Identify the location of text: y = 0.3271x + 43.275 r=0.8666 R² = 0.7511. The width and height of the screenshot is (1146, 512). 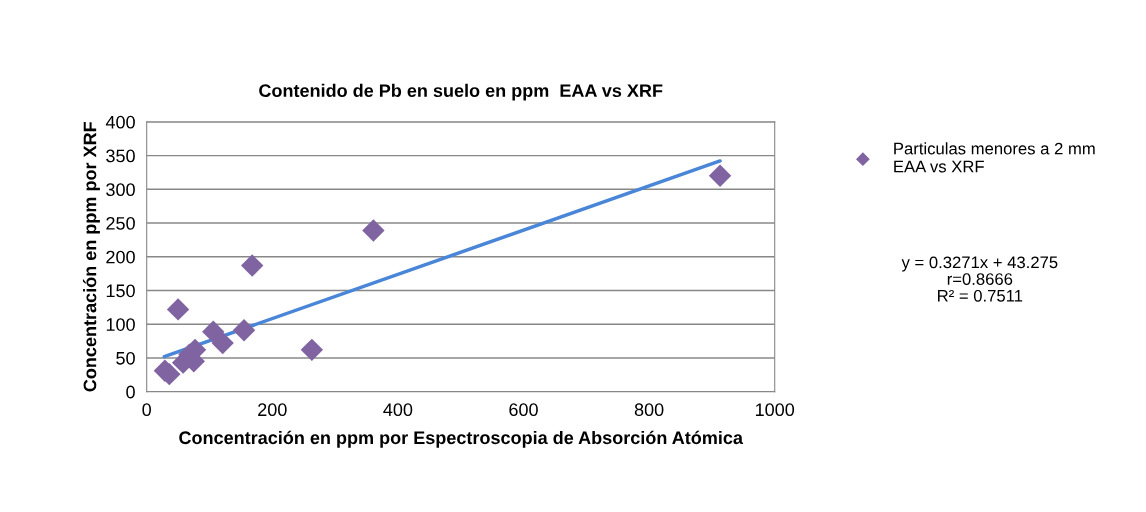
(979, 279).